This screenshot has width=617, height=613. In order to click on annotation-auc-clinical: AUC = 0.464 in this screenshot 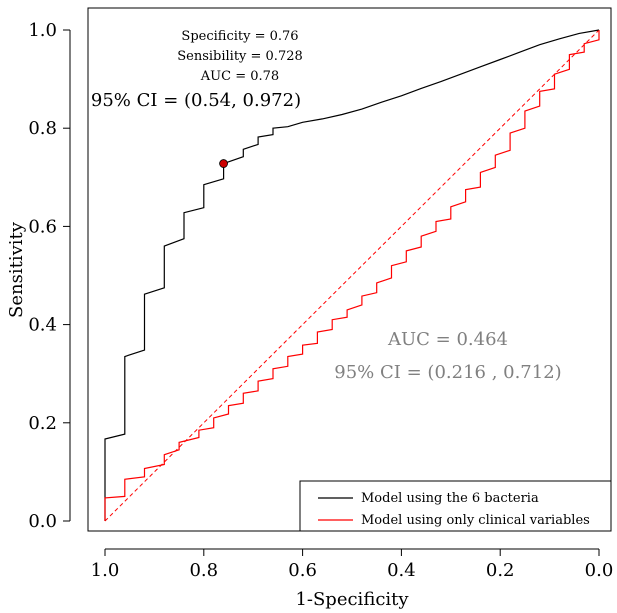, I will do `click(447, 339)`.